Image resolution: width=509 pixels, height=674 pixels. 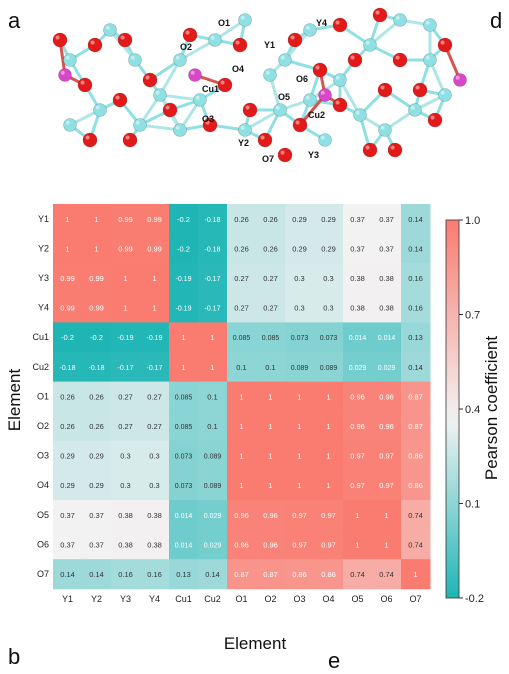 I want to click on atom-label-y3: Y3, so click(x=313, y=155).